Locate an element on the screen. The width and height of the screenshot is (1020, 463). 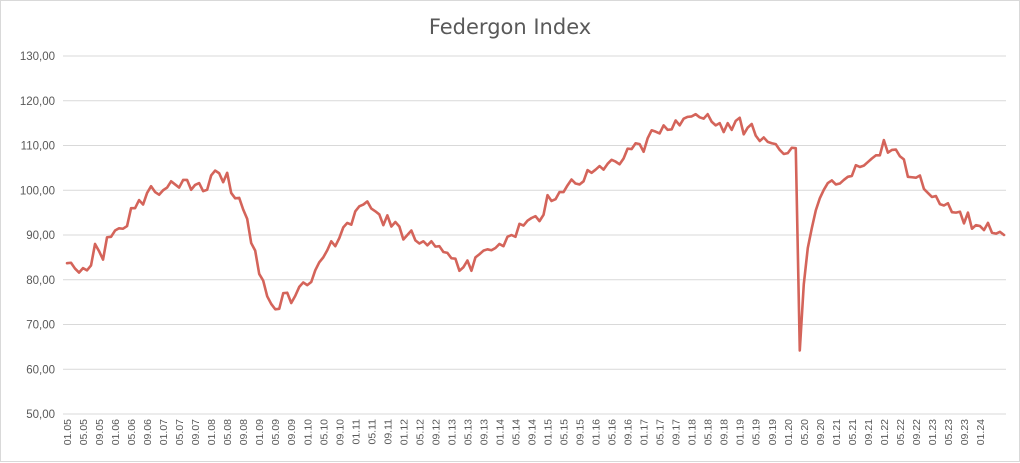
x-tick-label: 09.17 is located at coordinates (677, 432).